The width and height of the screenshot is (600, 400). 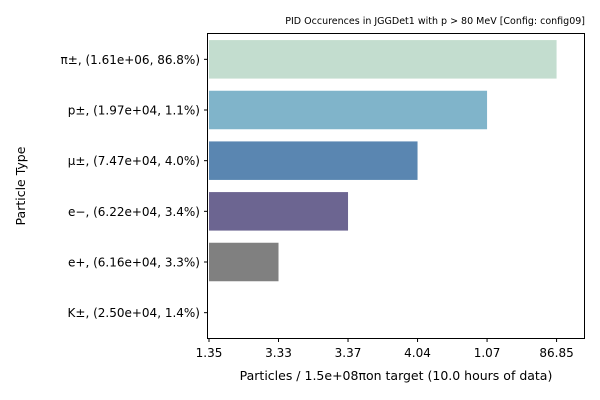 I want to click on x-tick-label-4: 1.07, so click(x=487, y=353).